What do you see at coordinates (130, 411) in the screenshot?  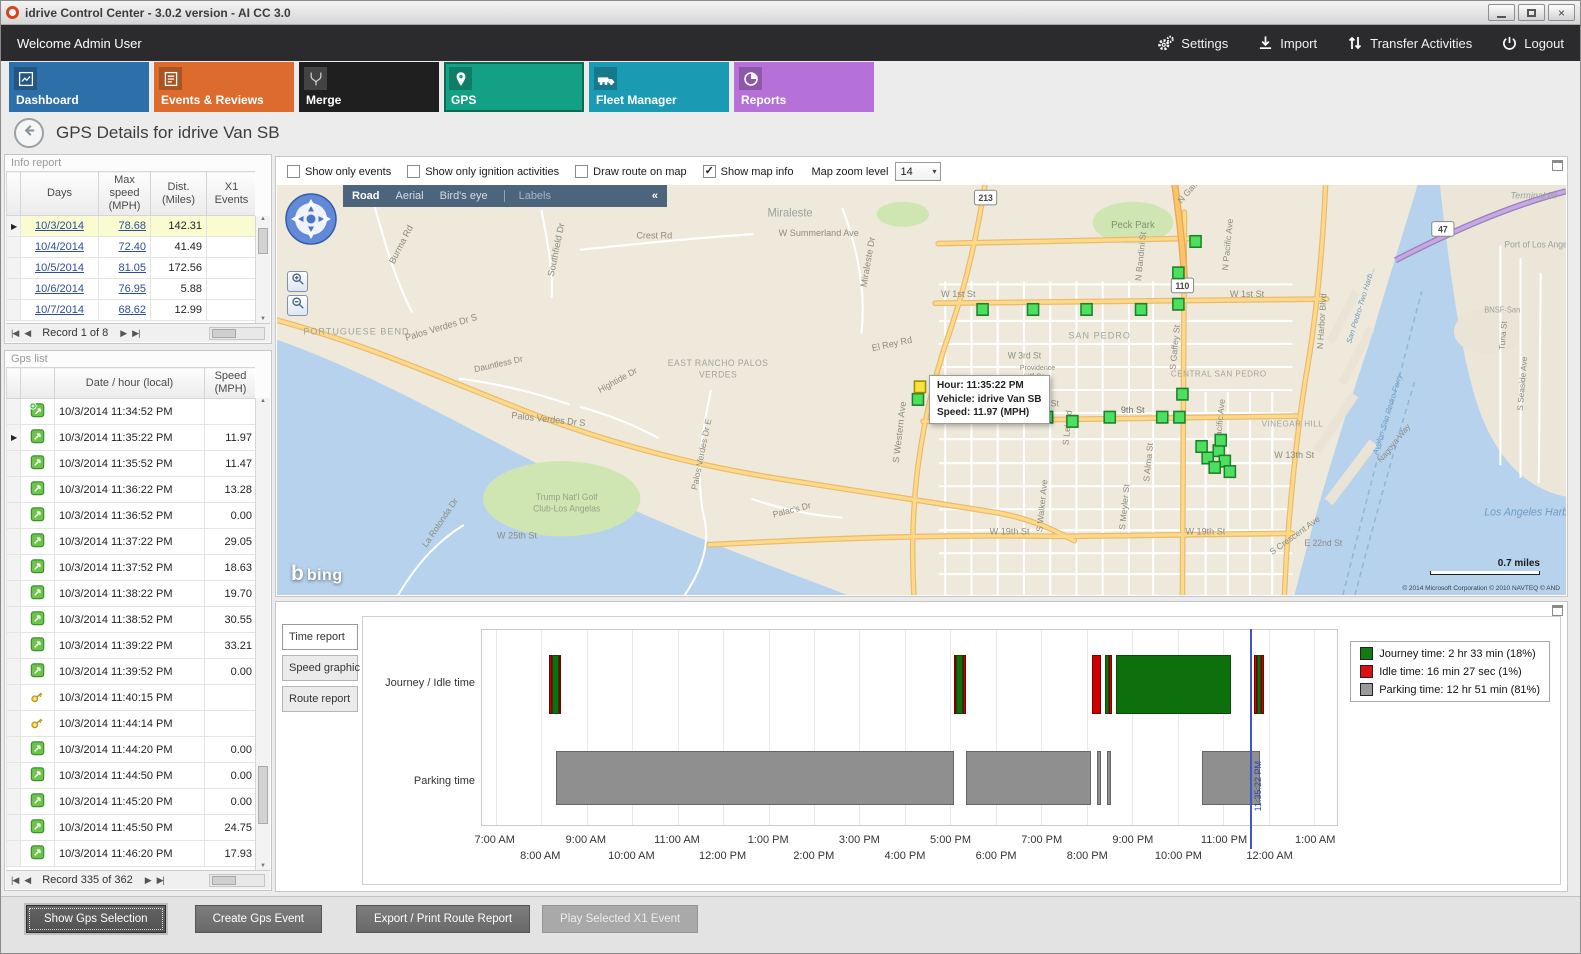 I see `gps-list-row: 10/3/2014 11:34:52 PM` at bounding box center [130, 411].